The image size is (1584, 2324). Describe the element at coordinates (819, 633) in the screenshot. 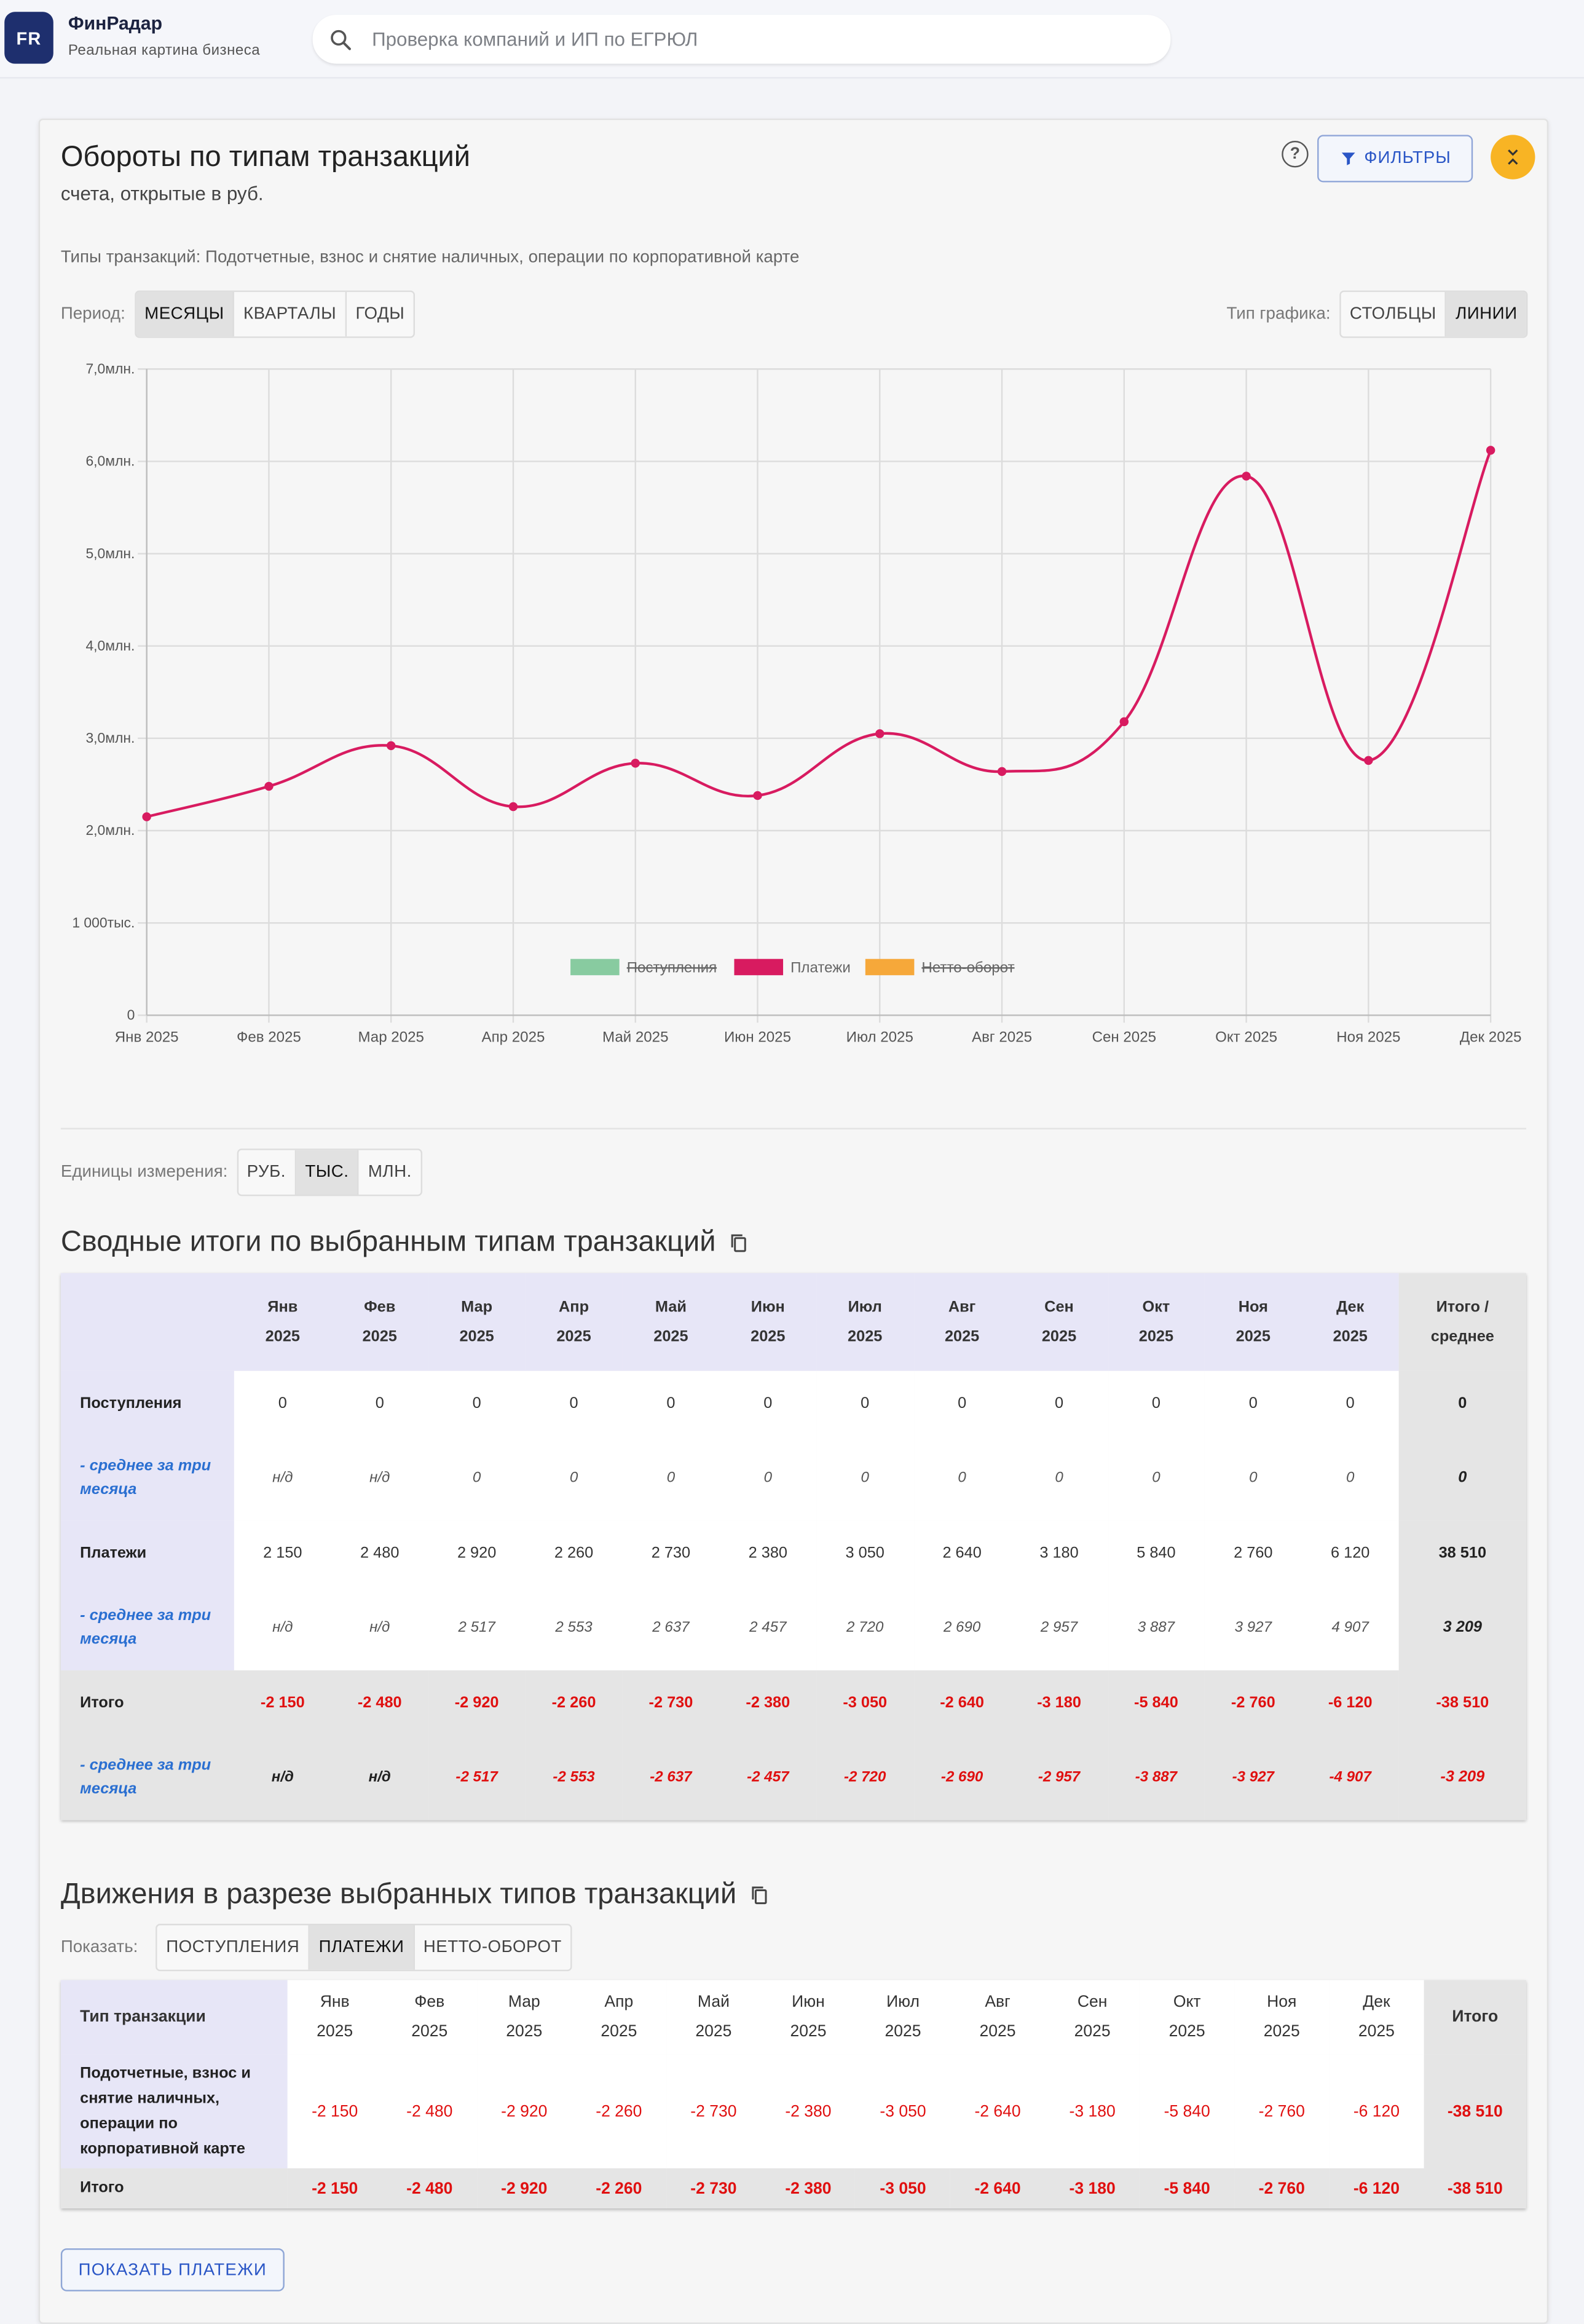

I see `series-line-payments` at that location.